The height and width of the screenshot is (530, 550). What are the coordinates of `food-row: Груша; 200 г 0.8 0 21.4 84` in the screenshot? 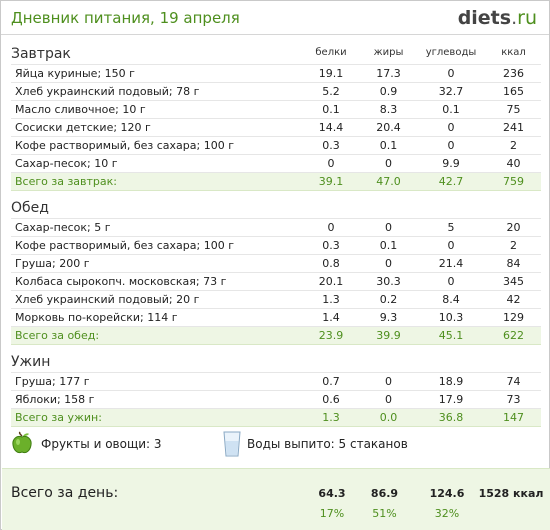 It's located at (276, 263).